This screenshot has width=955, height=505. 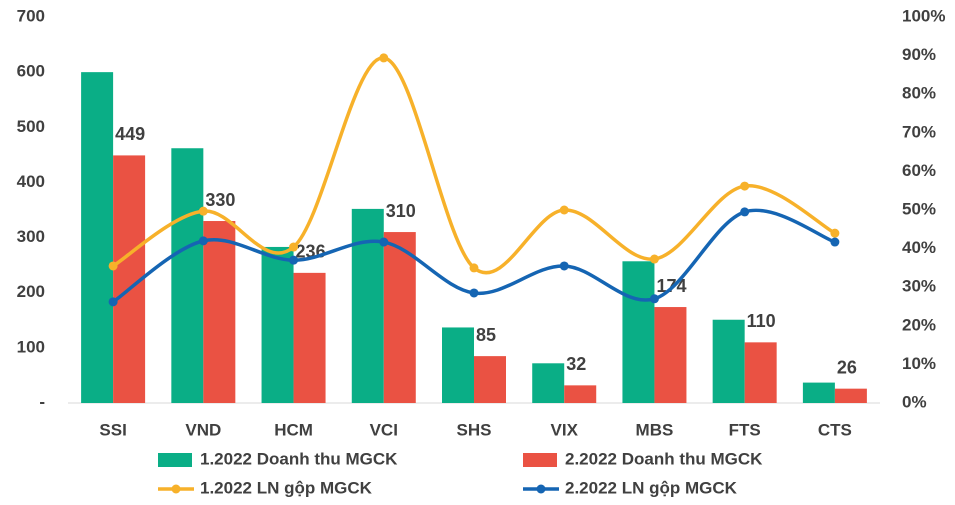 What do you see at coordinates (31, 291) in the screenshot?
I see `y-tick-label: 200` at bounding box center [31, 291].